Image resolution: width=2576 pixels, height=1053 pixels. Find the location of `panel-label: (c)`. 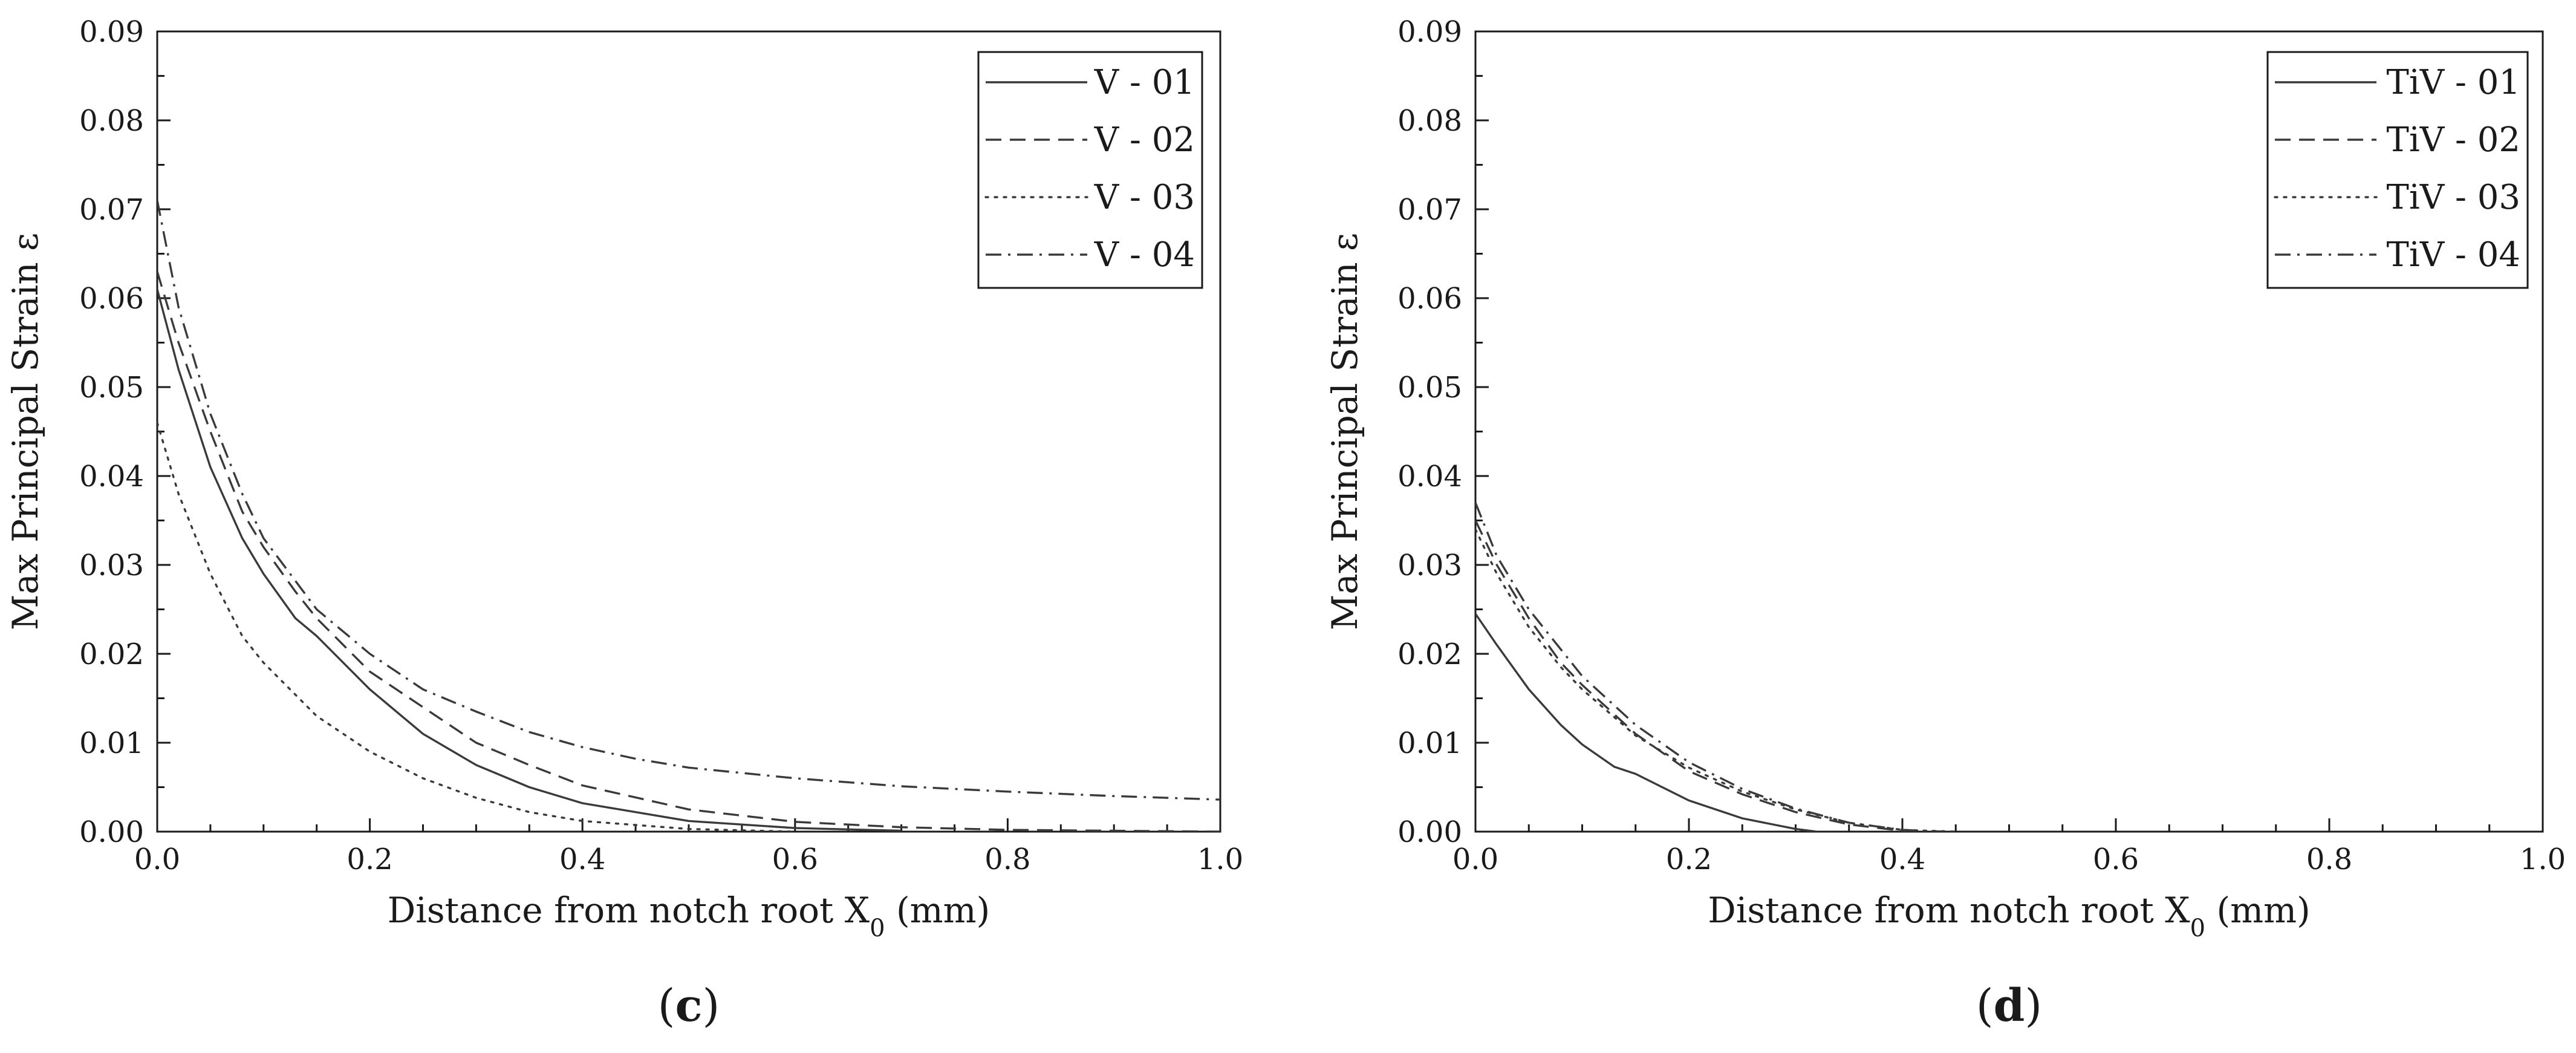

panel-label: (c) is located at coordinates (689, 1006).